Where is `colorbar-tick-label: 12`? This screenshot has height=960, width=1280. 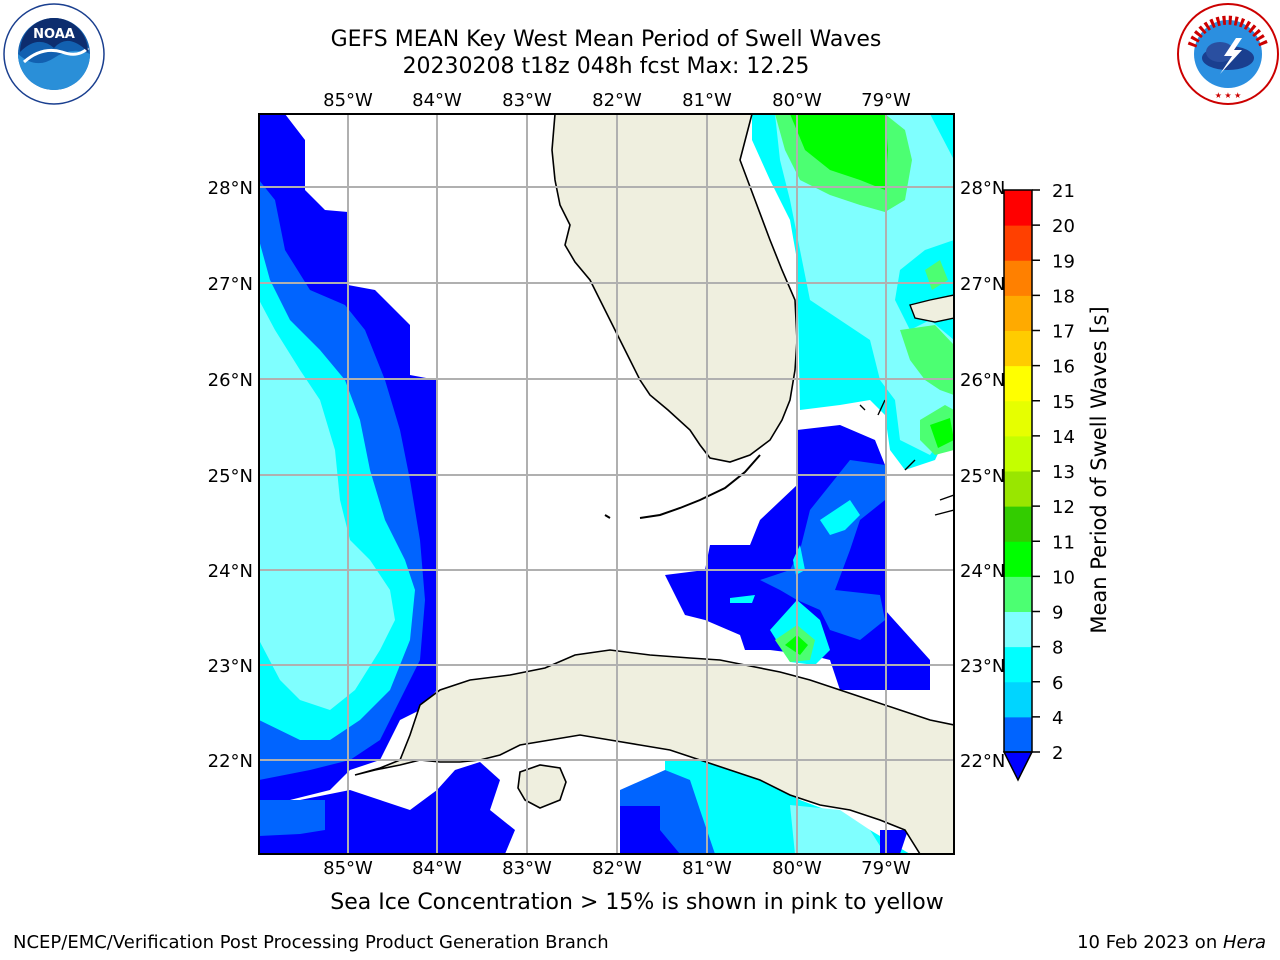 colorbar-tick-label: 12 is located at coordinates (1063, 507).